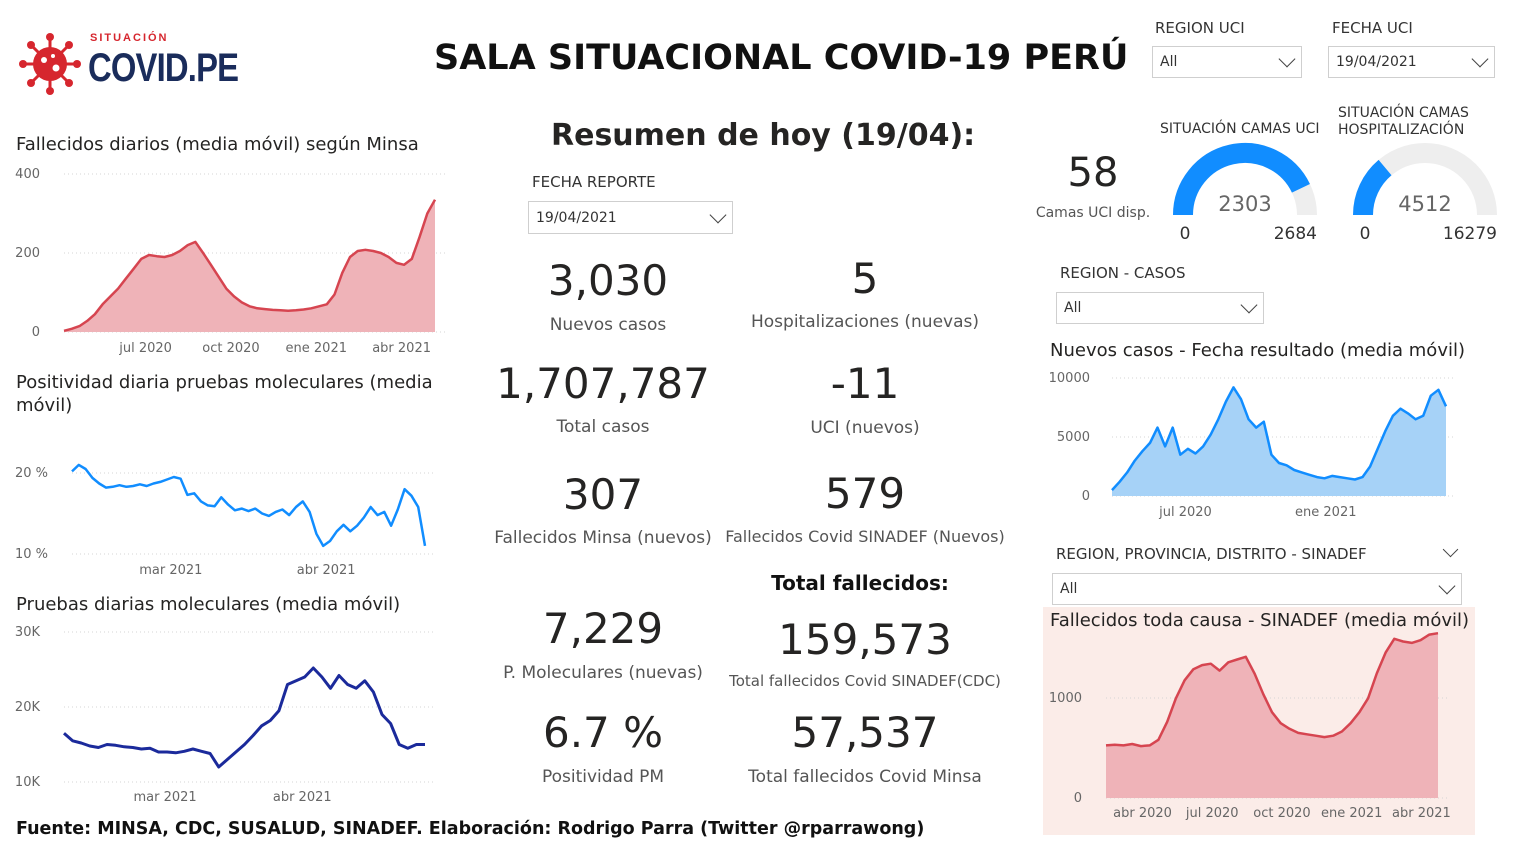  I want to click on y-tick-label: 20 %, so click(31, 473).